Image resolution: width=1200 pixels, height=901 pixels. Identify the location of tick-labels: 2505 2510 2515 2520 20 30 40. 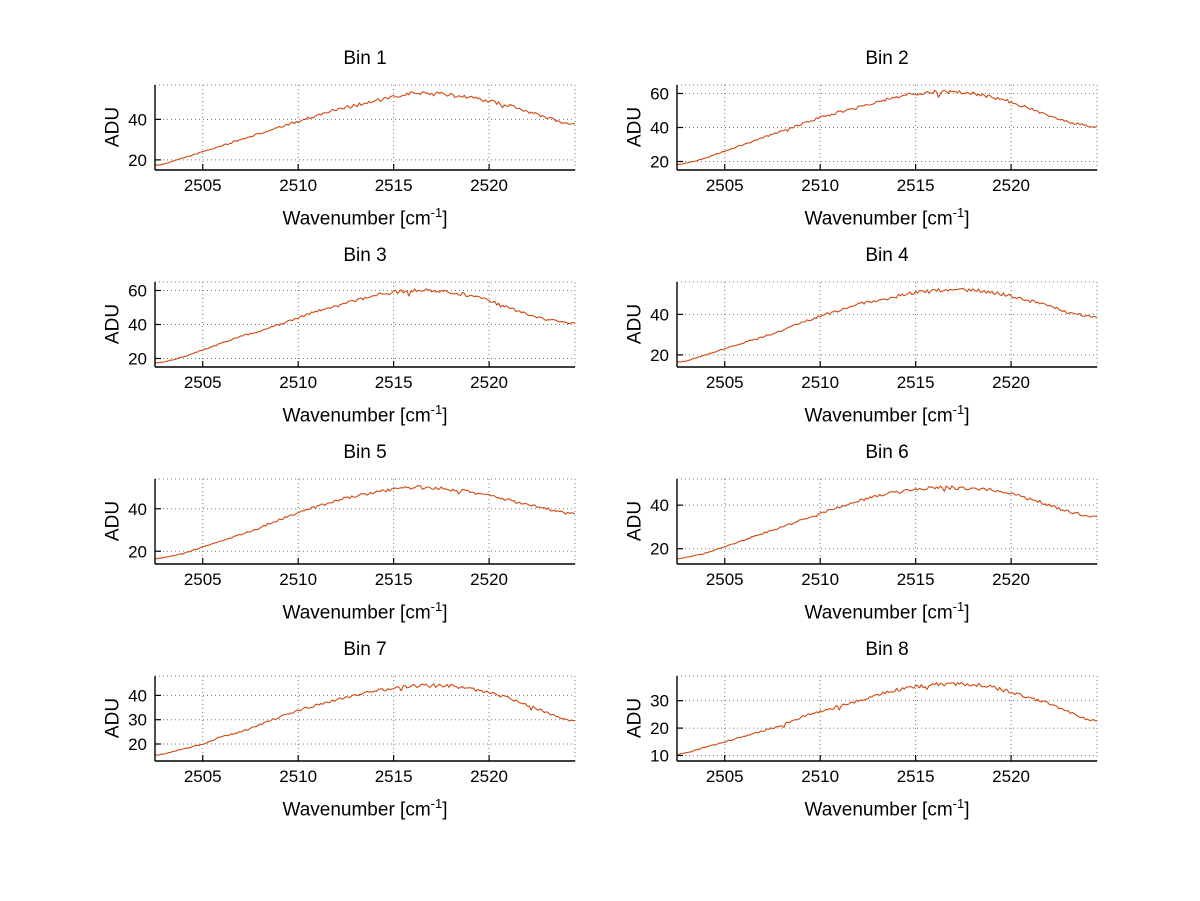
(318, 736).